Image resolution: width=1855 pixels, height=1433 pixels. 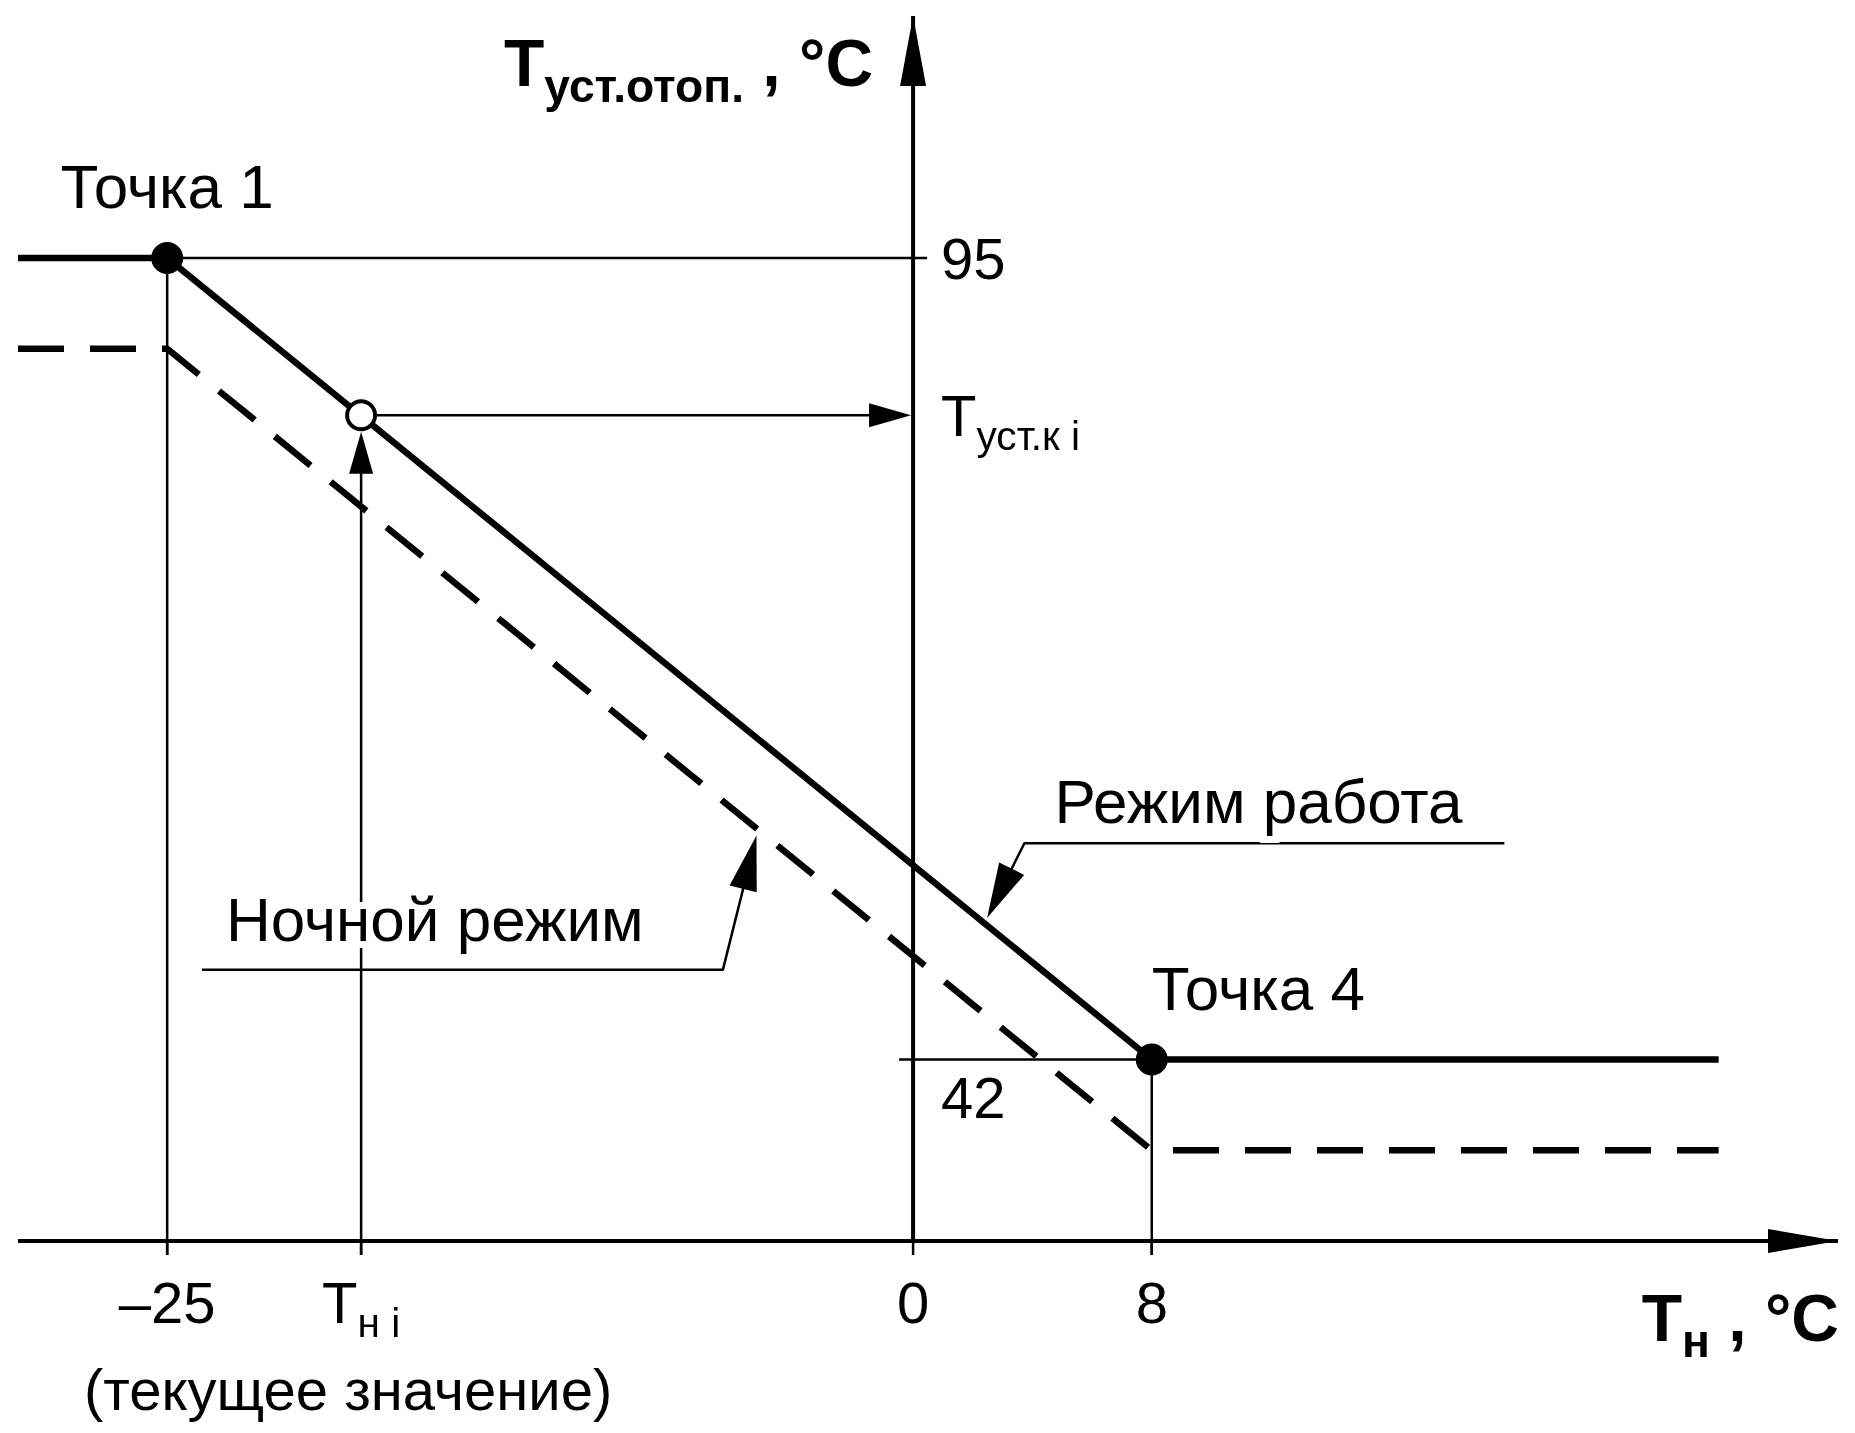 What do you see at coordinates (1258, 988) in the screenshot?
I see `annotation: Точка 4` at bounding box center [1258, 988].